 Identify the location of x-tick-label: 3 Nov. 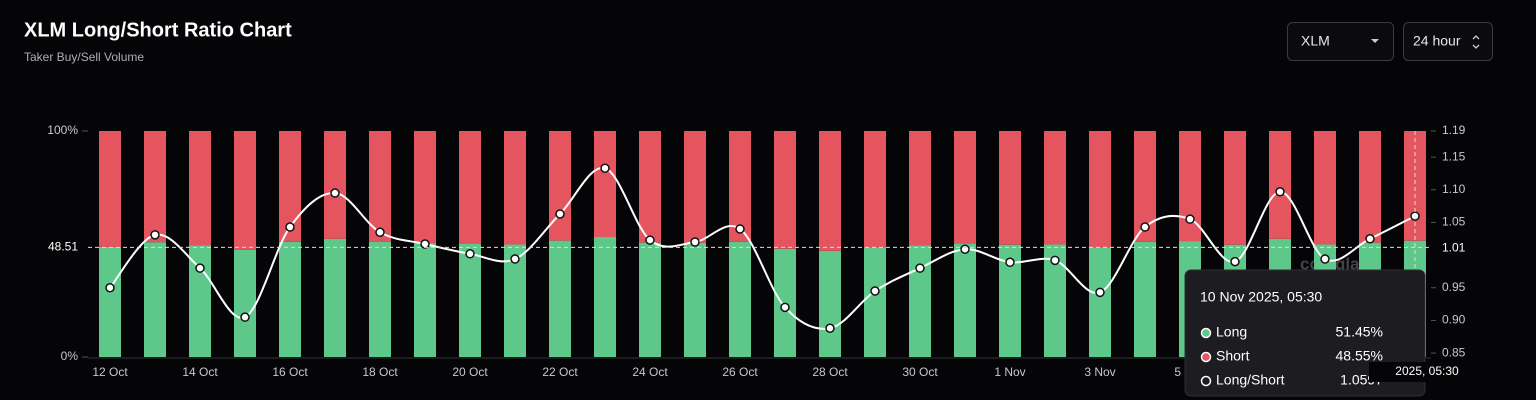
(1099, 372).